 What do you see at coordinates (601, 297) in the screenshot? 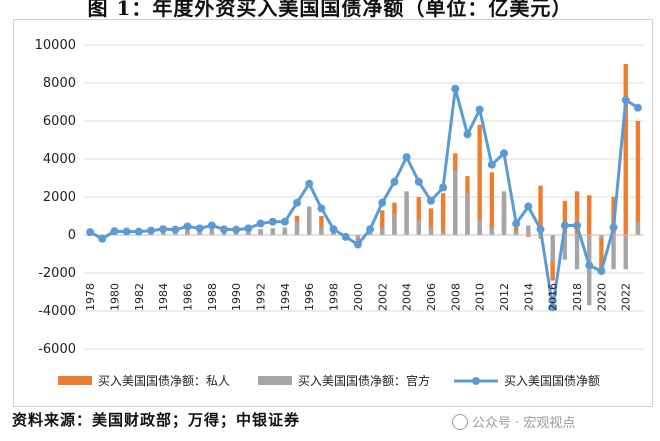
I see `x-tick-label: 2020` at bounding box center [601, 297].